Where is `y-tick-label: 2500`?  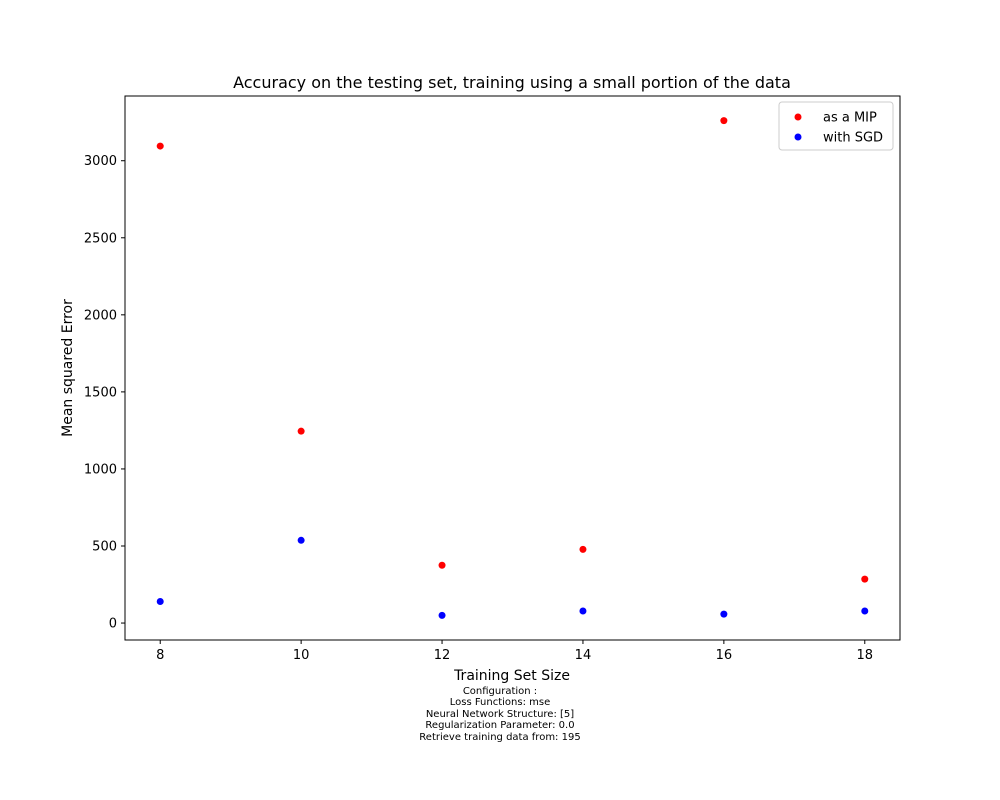
y-tick-label: 2500 is located at coordinates (100, 238).